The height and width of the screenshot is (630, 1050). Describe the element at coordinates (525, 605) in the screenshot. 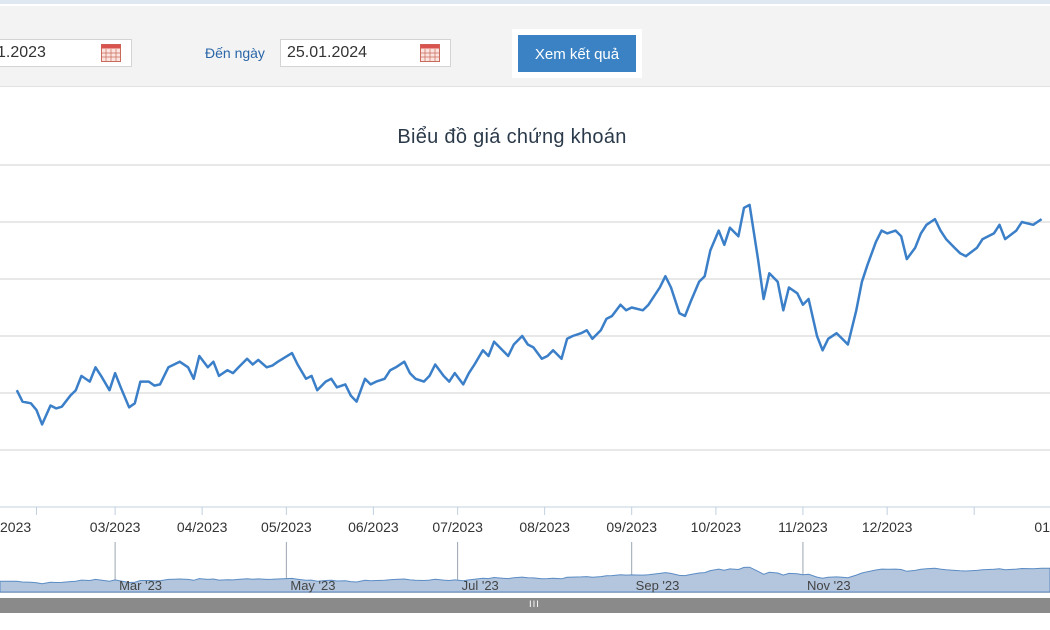

I see `navigator-scrollbar: III` at that location.